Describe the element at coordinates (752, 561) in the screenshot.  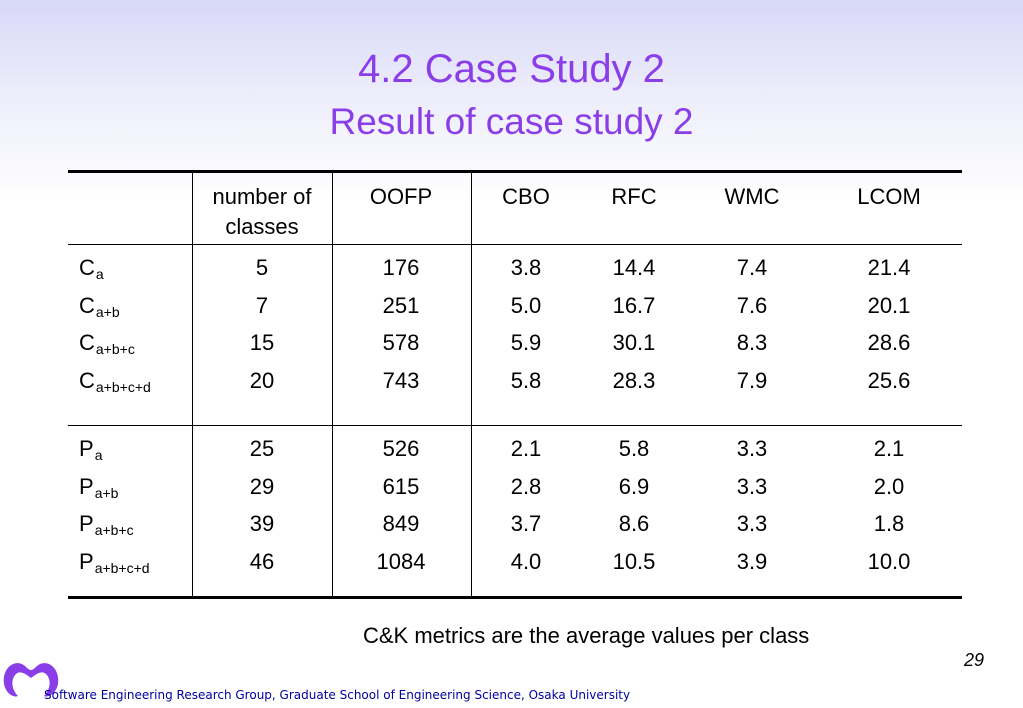
I see `table-cell-wmc: 3.9` at that location.